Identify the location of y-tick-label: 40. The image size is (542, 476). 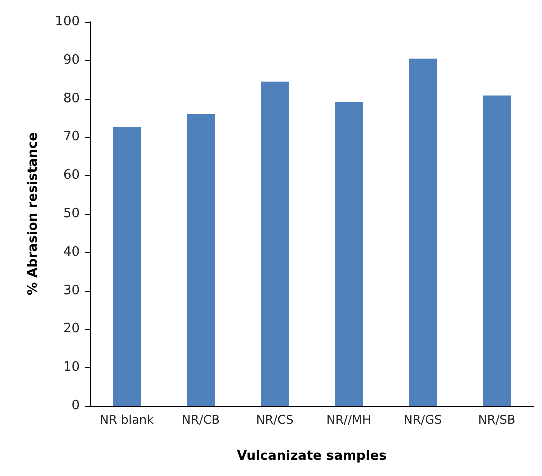
(71, 252).